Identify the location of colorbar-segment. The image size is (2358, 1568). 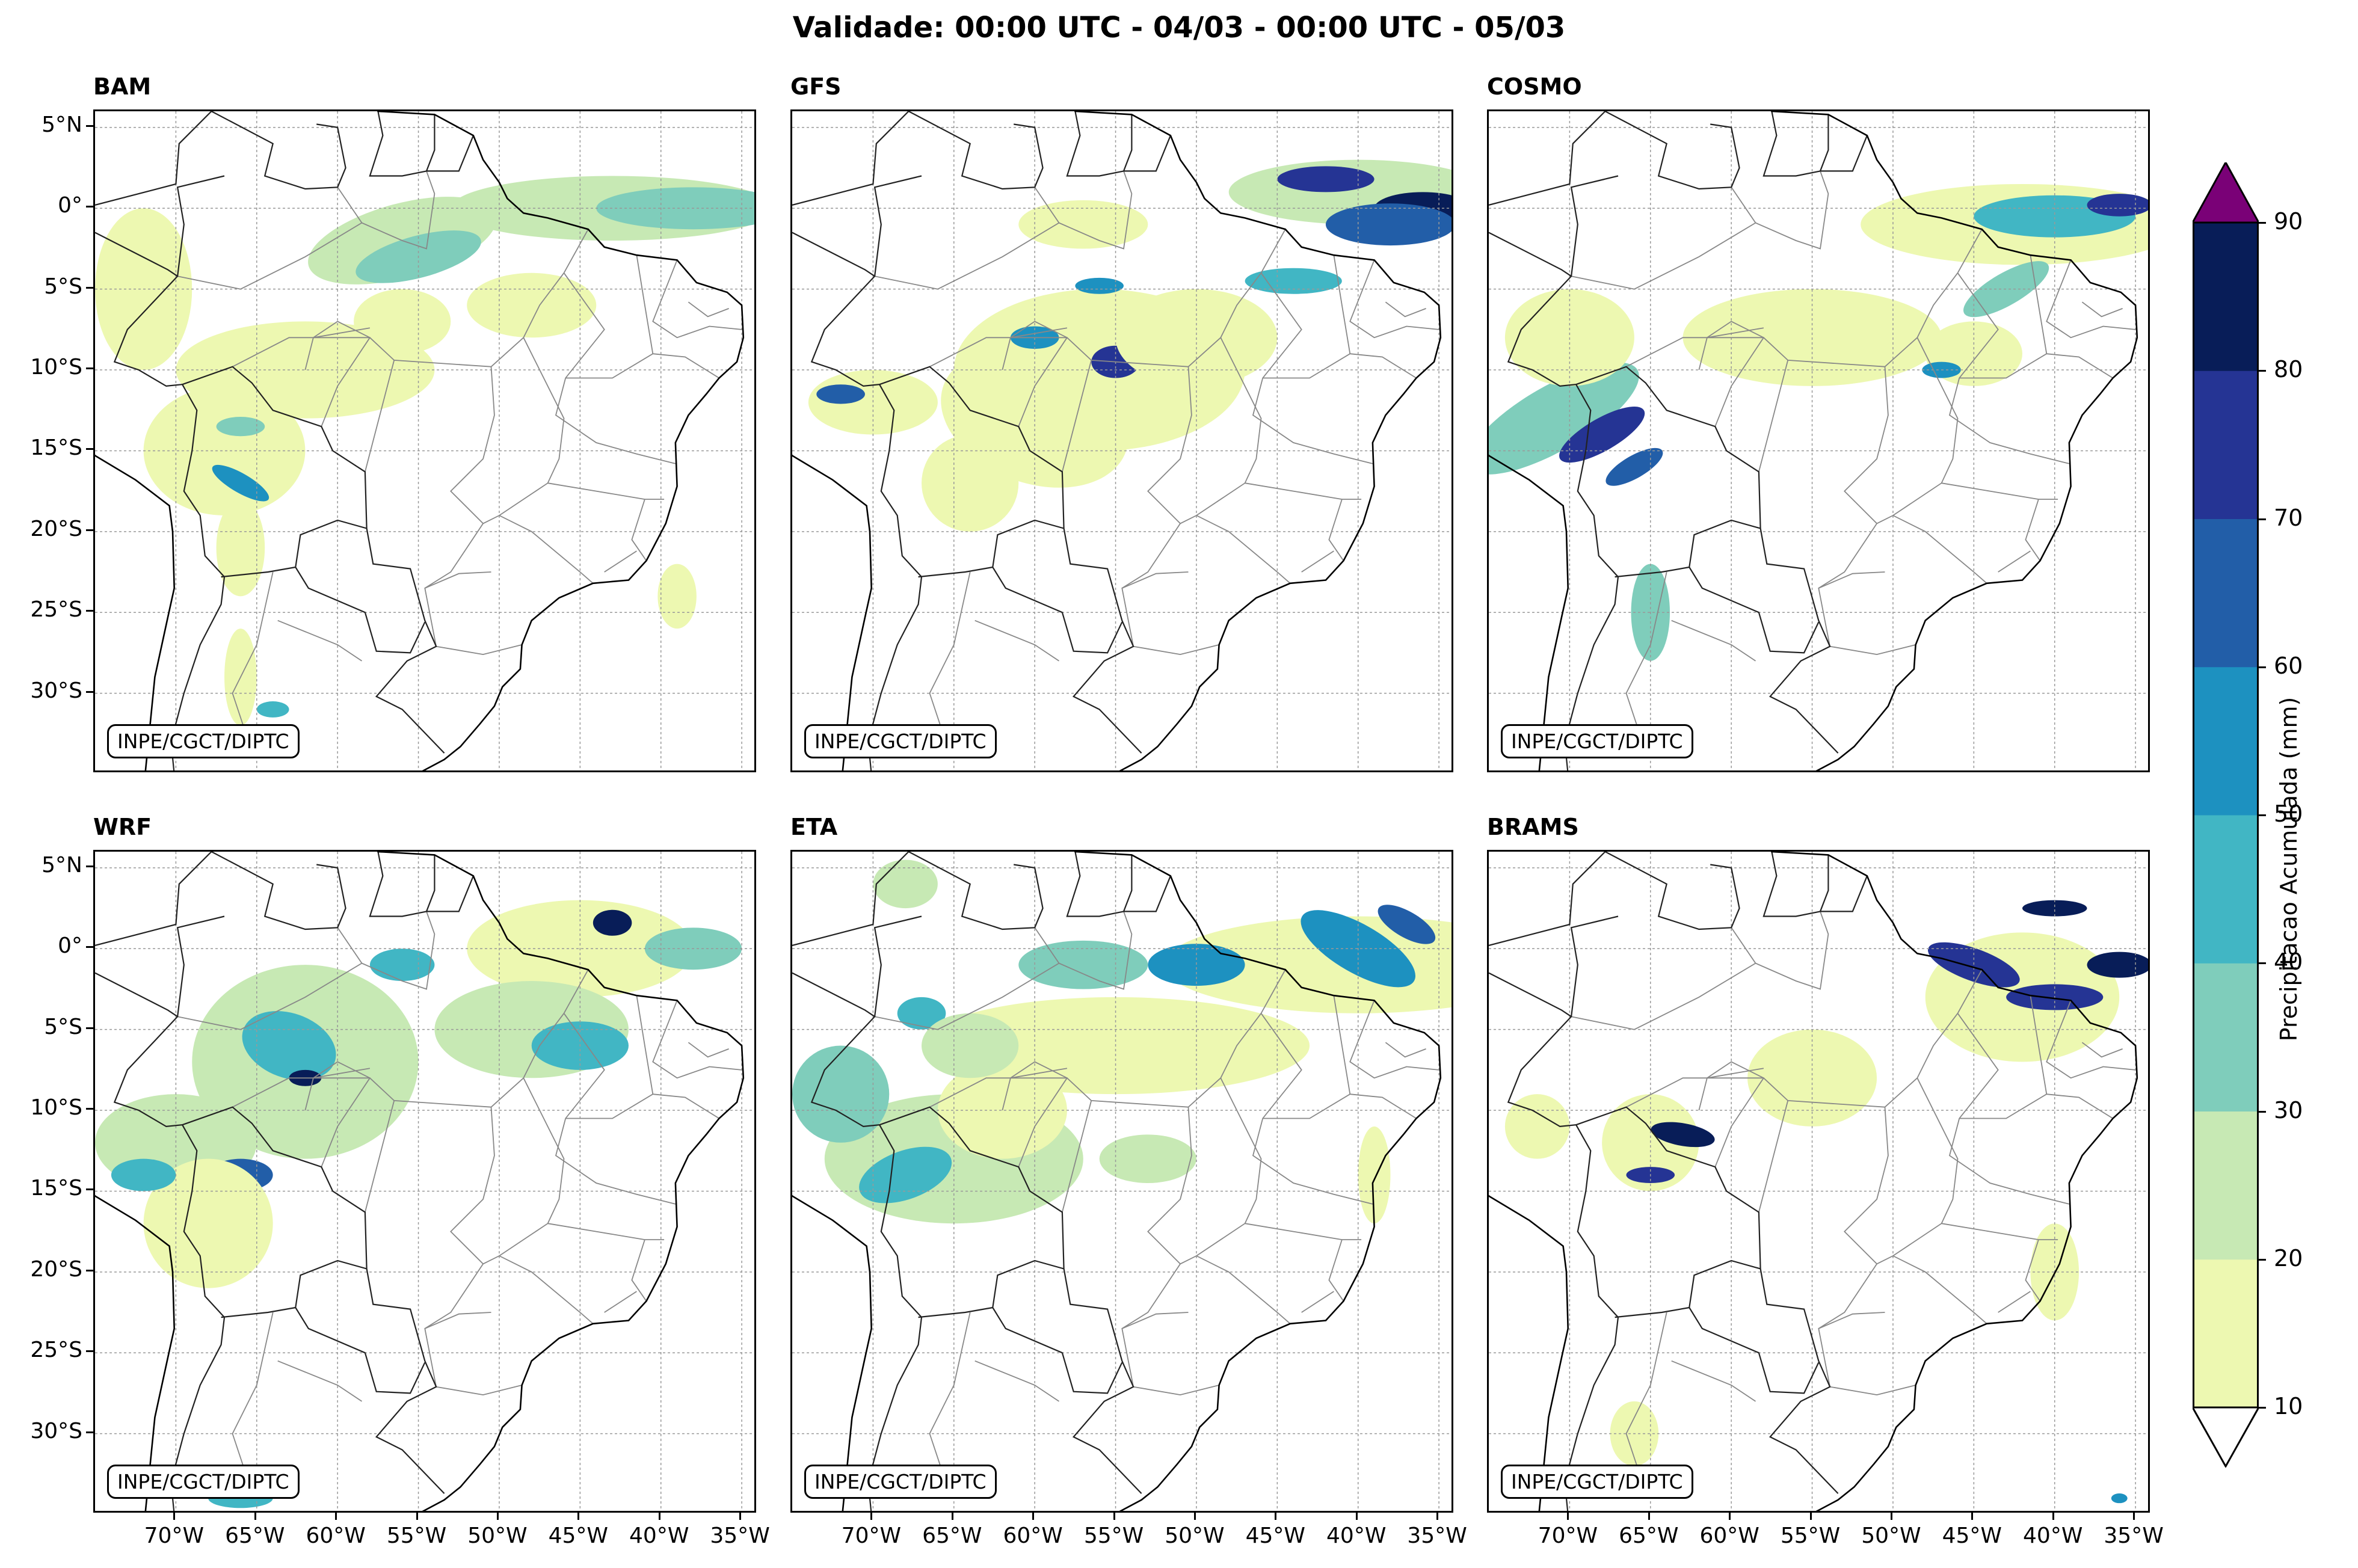
(2226, 297).